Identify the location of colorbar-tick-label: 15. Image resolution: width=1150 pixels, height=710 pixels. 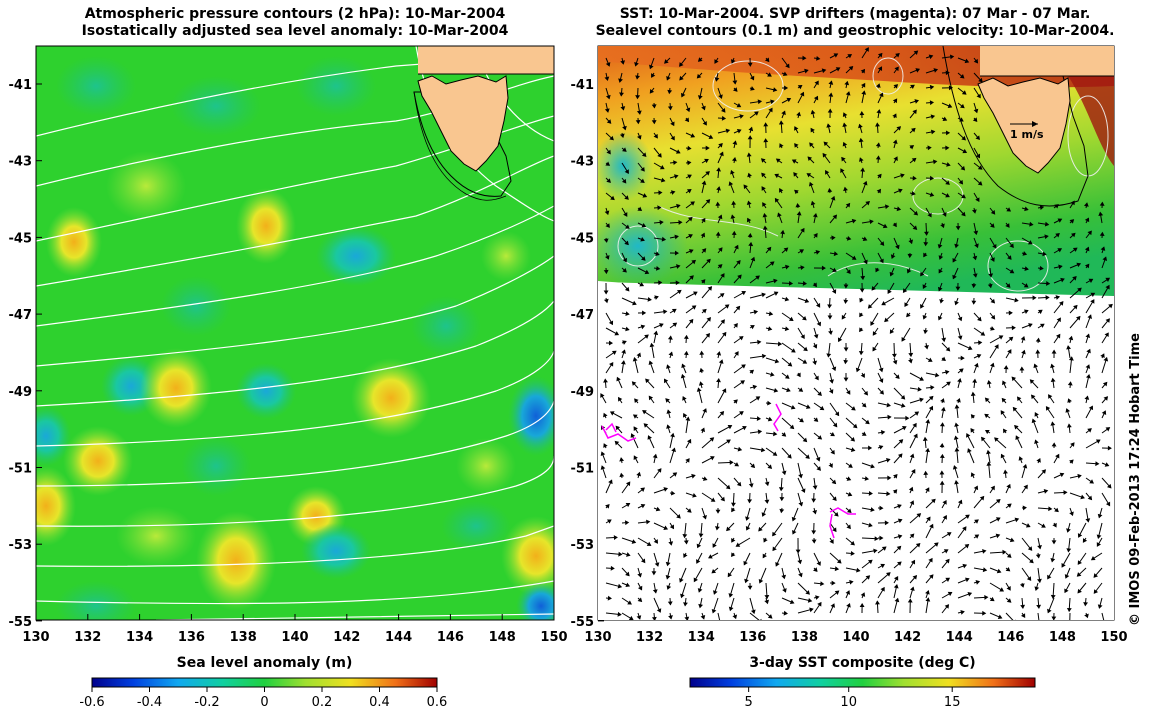
(952, 702).